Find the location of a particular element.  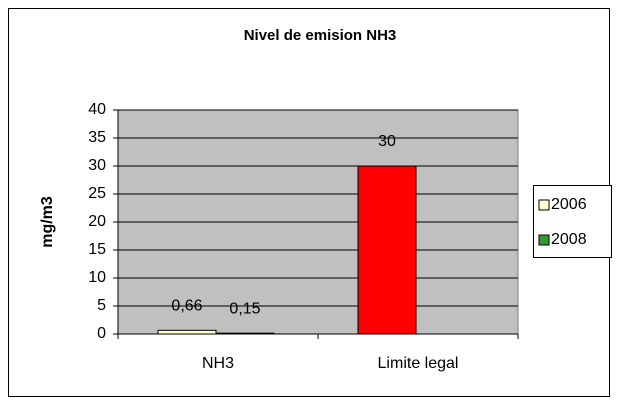

value-label: 30 is located at coordinates (387, 141).